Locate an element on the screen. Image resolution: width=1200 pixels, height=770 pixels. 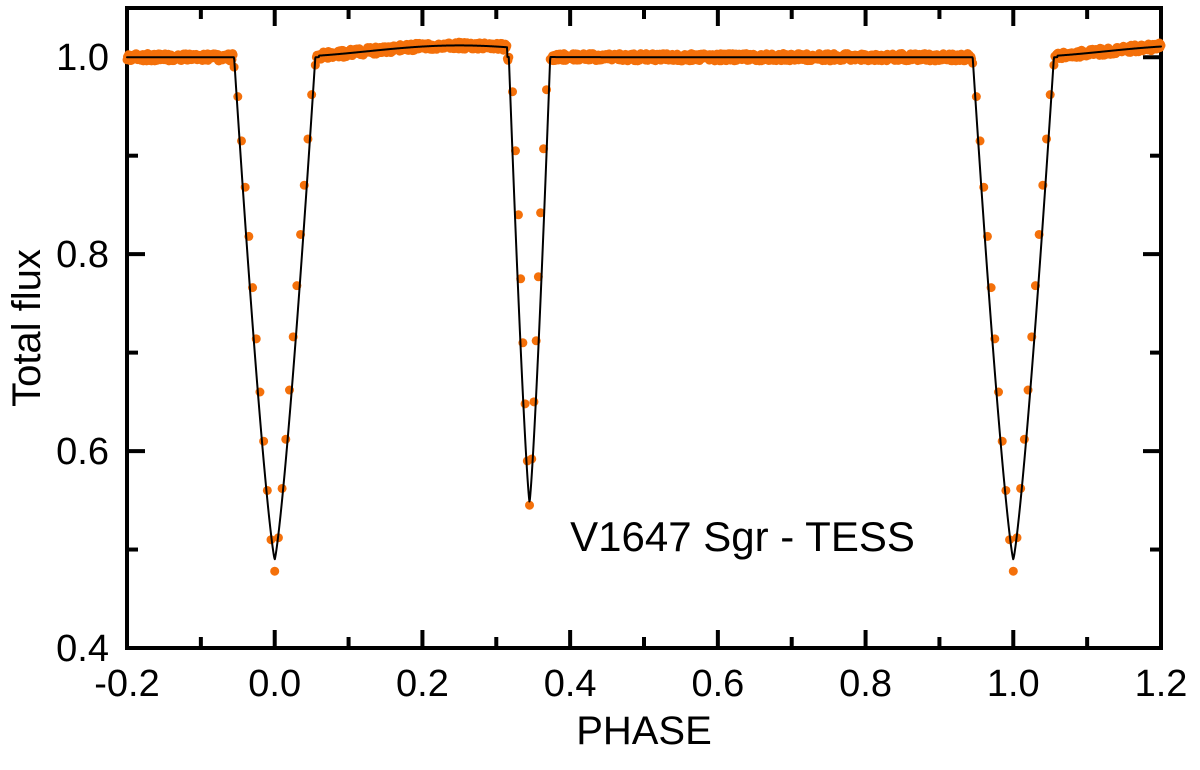
chart-annotation: V1647 Sgr - TESS is located at coordinates (742, 536).